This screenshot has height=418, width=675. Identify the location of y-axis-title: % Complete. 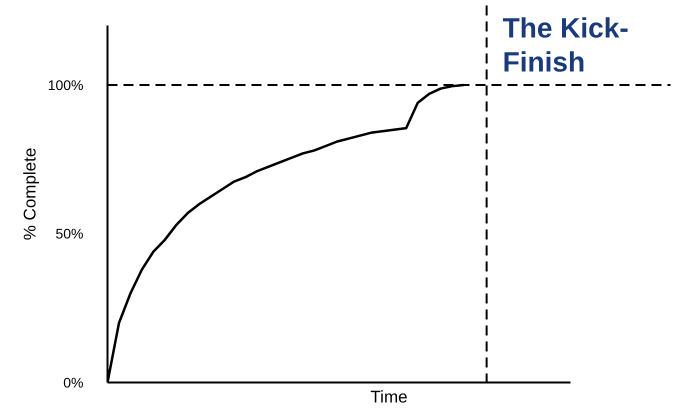
(30, 194).